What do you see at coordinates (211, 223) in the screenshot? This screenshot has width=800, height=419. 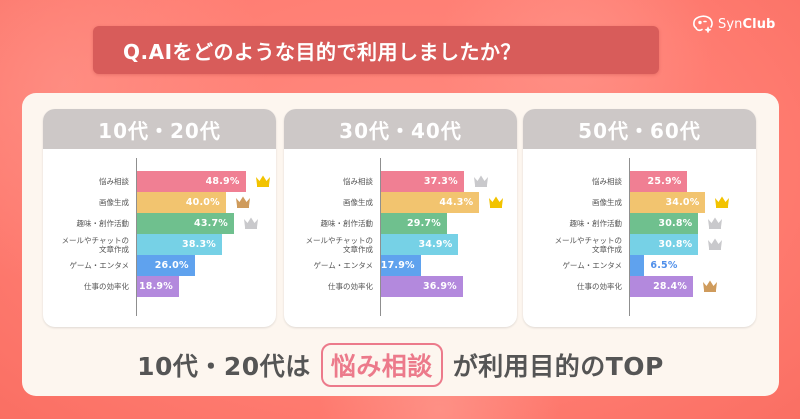 I see `bar-value-label: 43.7%` at bounding box center [211, 223].